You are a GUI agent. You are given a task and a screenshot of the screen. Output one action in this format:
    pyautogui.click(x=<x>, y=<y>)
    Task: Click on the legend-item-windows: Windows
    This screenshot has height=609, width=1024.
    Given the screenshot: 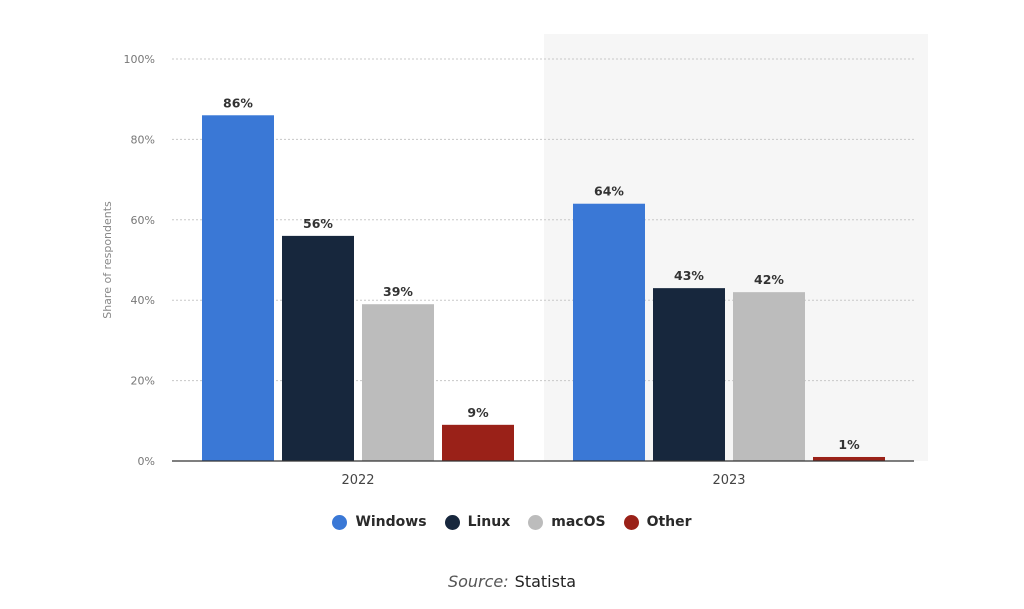 What is the action you would take?
    pyautogui.click(x=379, y=522)
    